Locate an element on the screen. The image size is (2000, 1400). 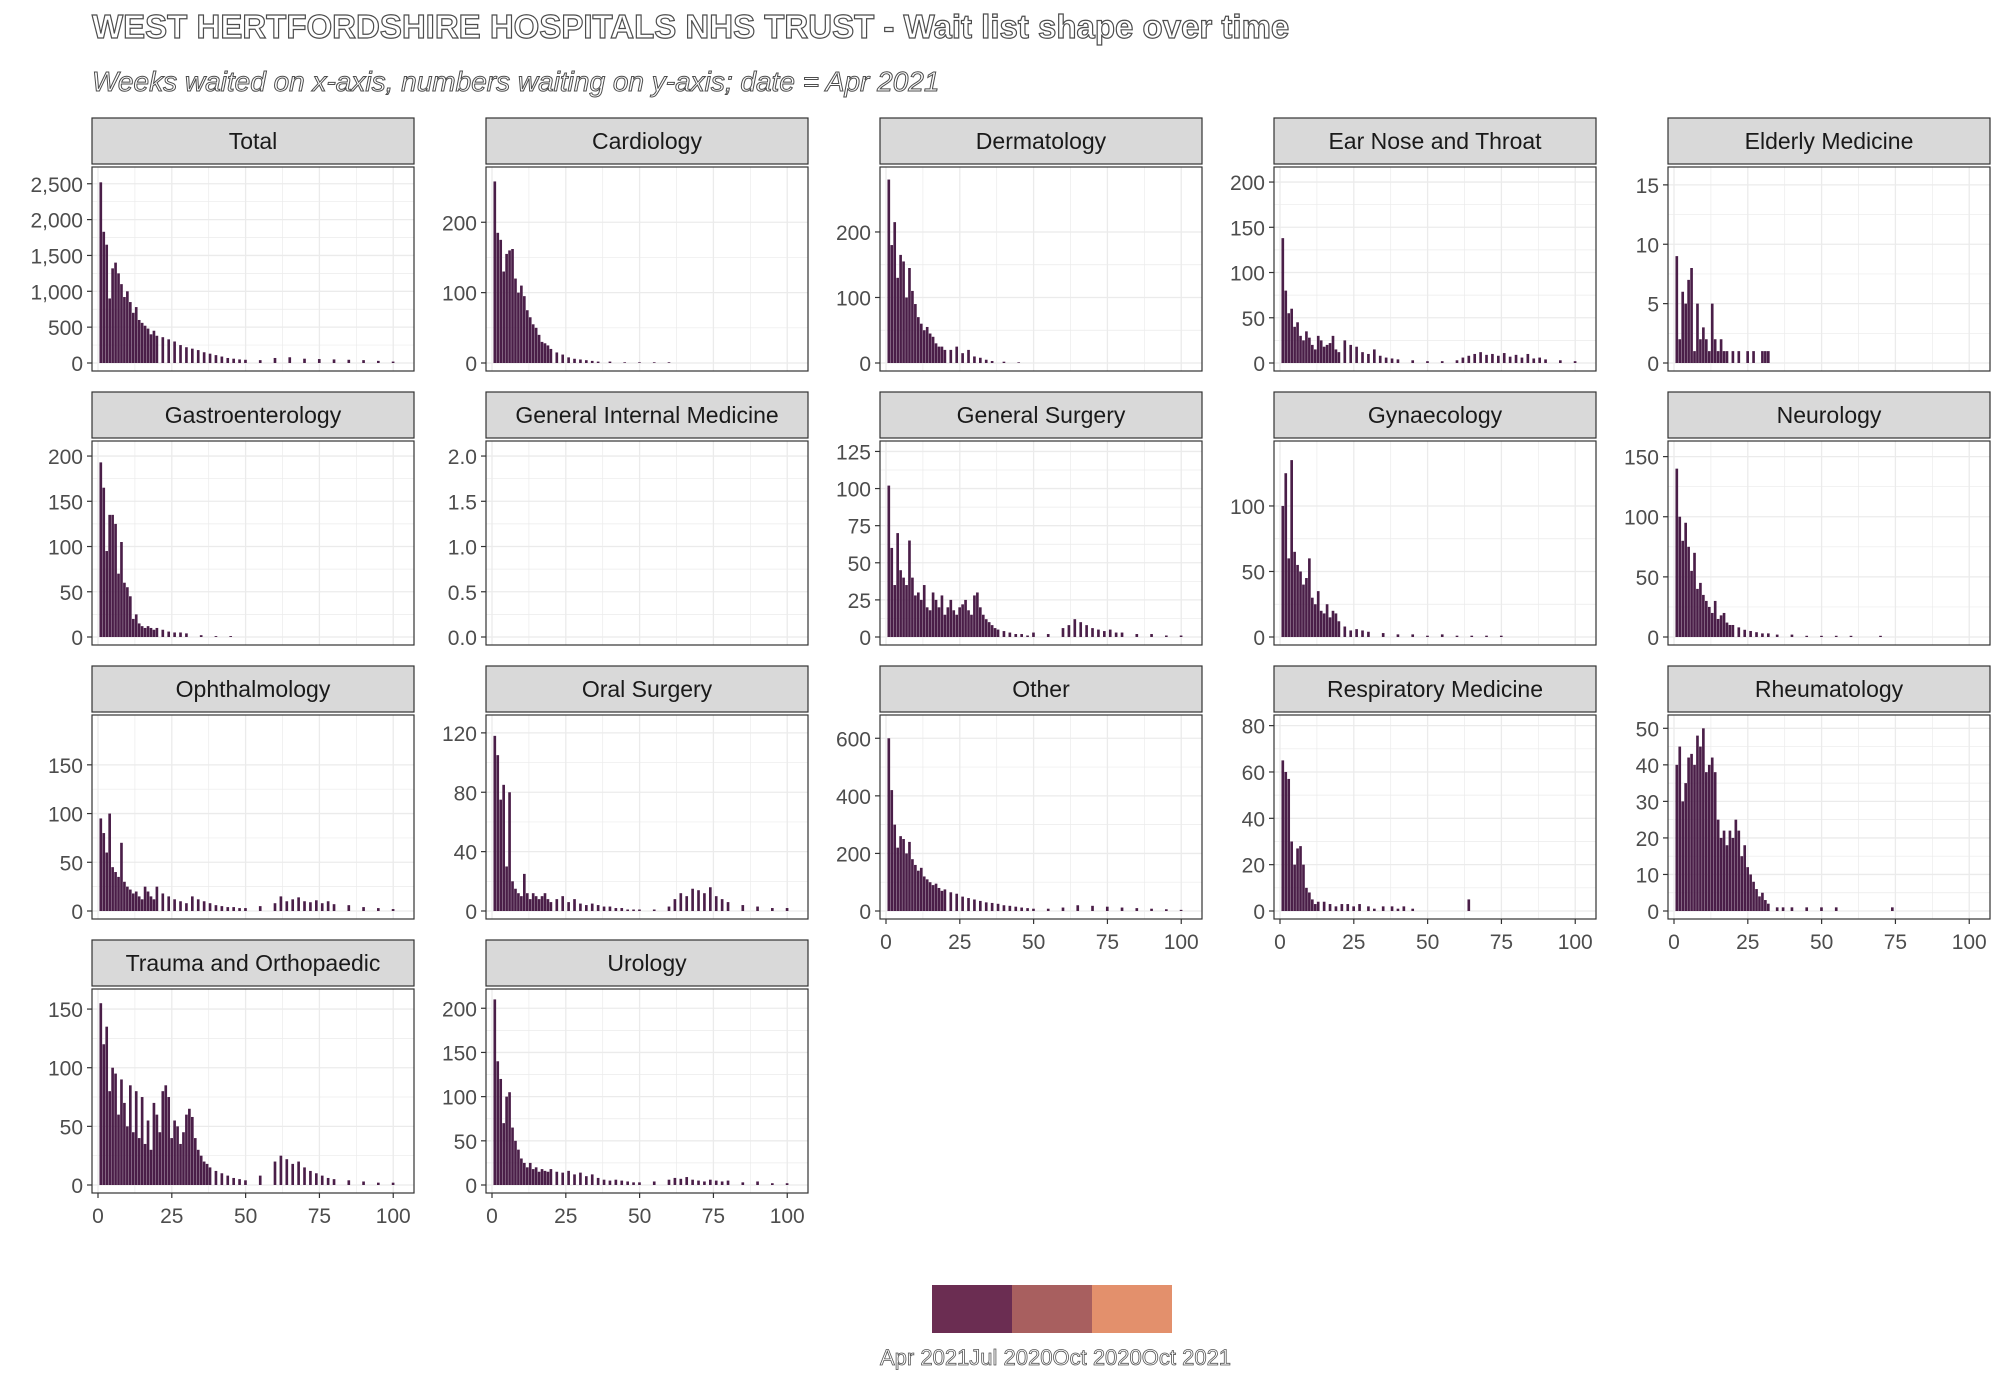
y-tick-label: 0 is located at coordinates (865, 364).